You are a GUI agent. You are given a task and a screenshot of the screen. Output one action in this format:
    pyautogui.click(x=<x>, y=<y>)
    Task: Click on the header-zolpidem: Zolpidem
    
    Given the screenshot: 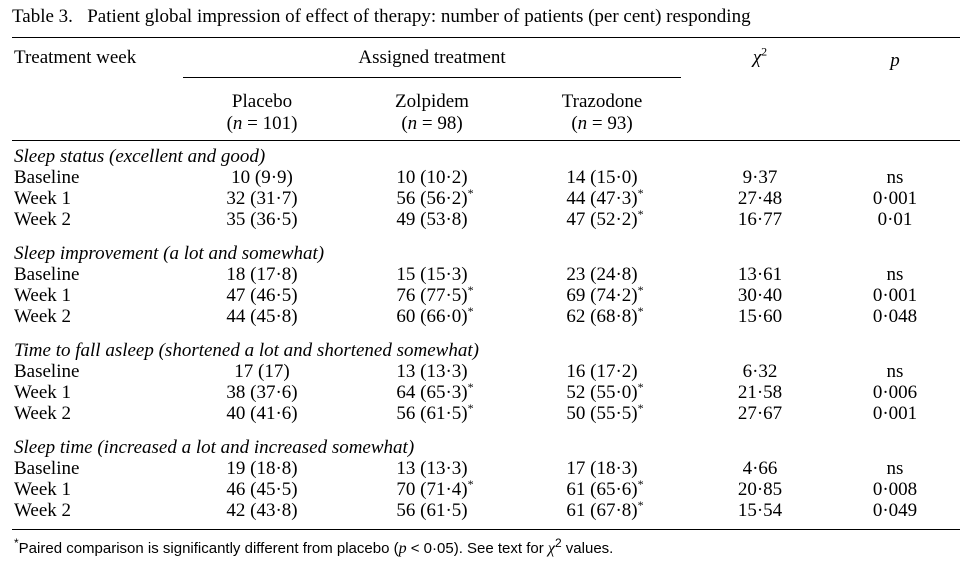 What is the action you would take?
    pyautogui.click(x=432, y=101)
    